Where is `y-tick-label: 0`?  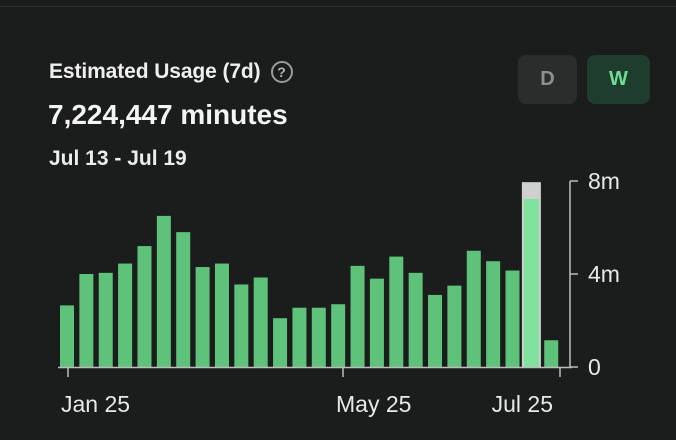 y-tick-label: 0 is located at coordinates (594, 367).